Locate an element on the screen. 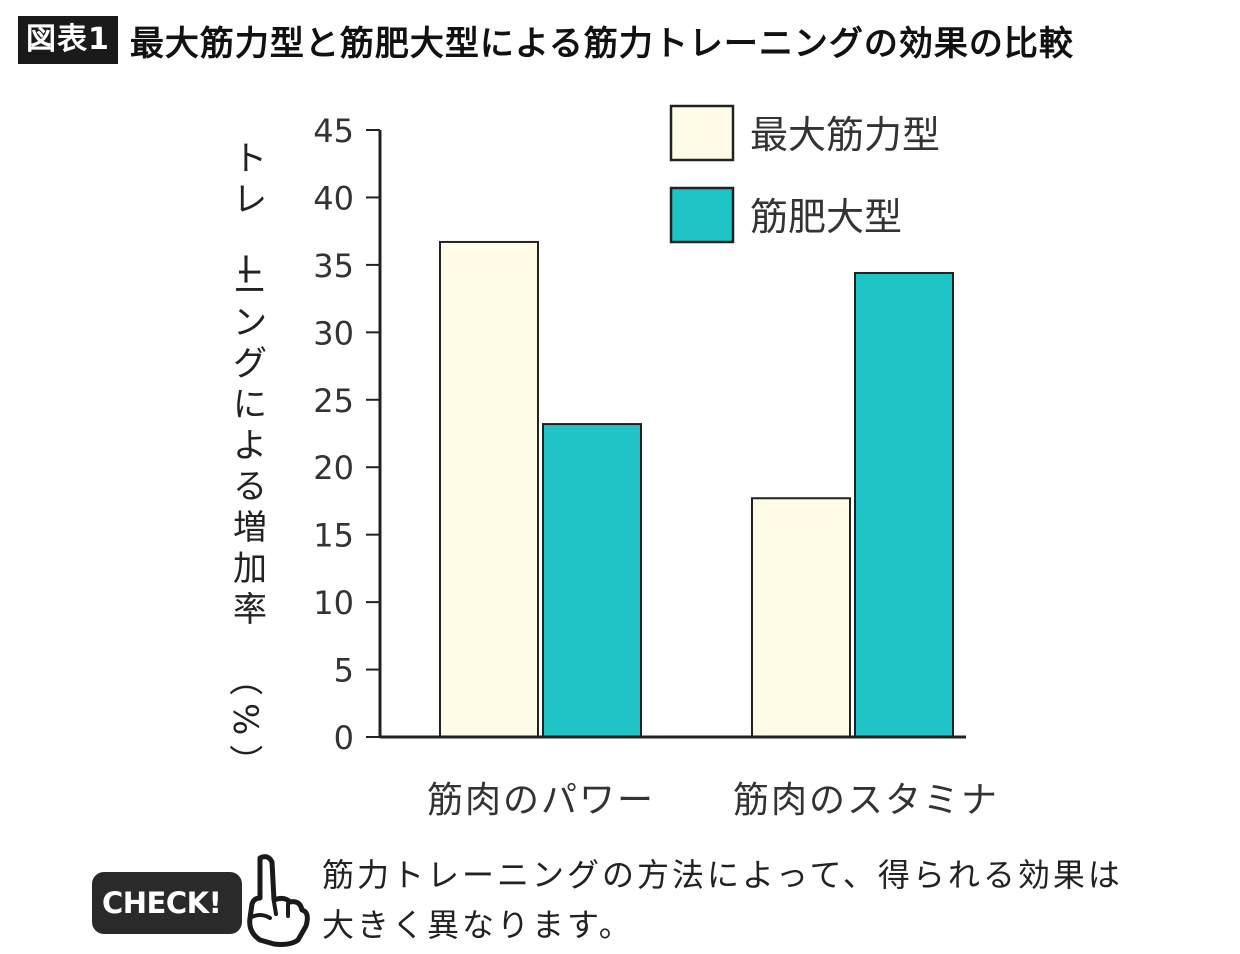  note-line-2: 大きく異なります。 is located at coordinates (478, 925).